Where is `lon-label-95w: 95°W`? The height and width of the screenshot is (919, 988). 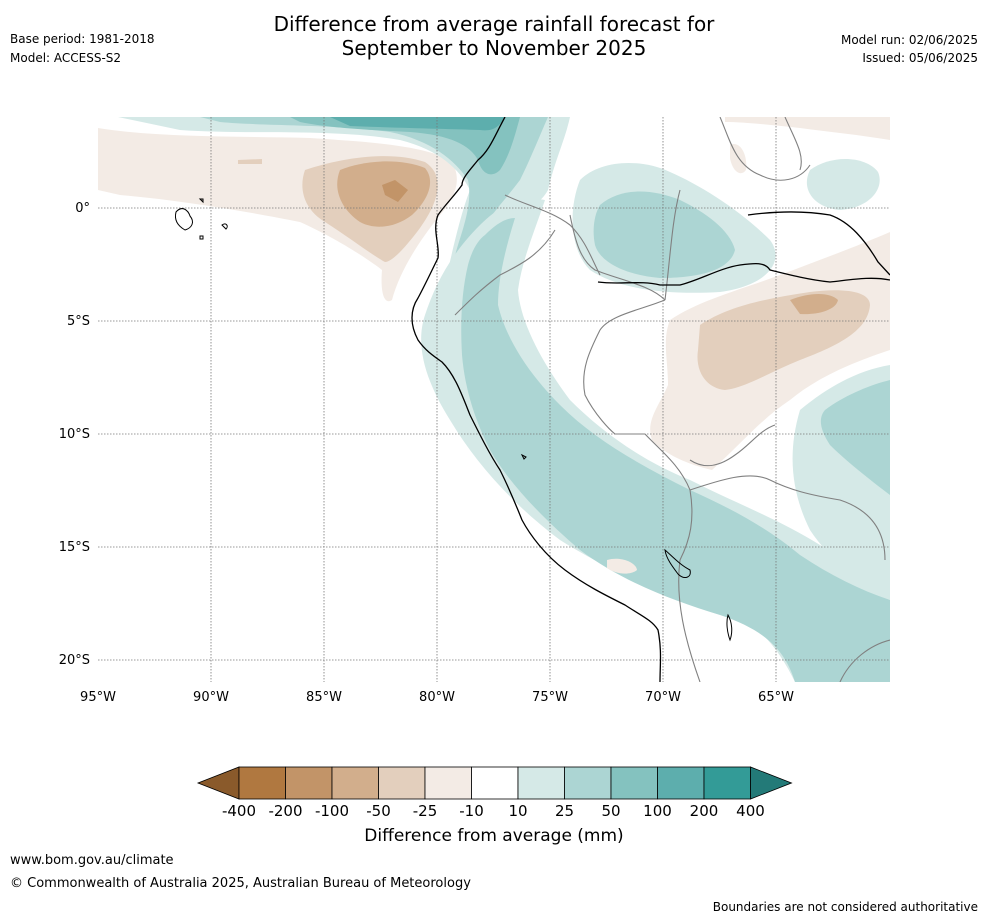 lon-label-95w: 95°W is located at coordinates (98, 697).